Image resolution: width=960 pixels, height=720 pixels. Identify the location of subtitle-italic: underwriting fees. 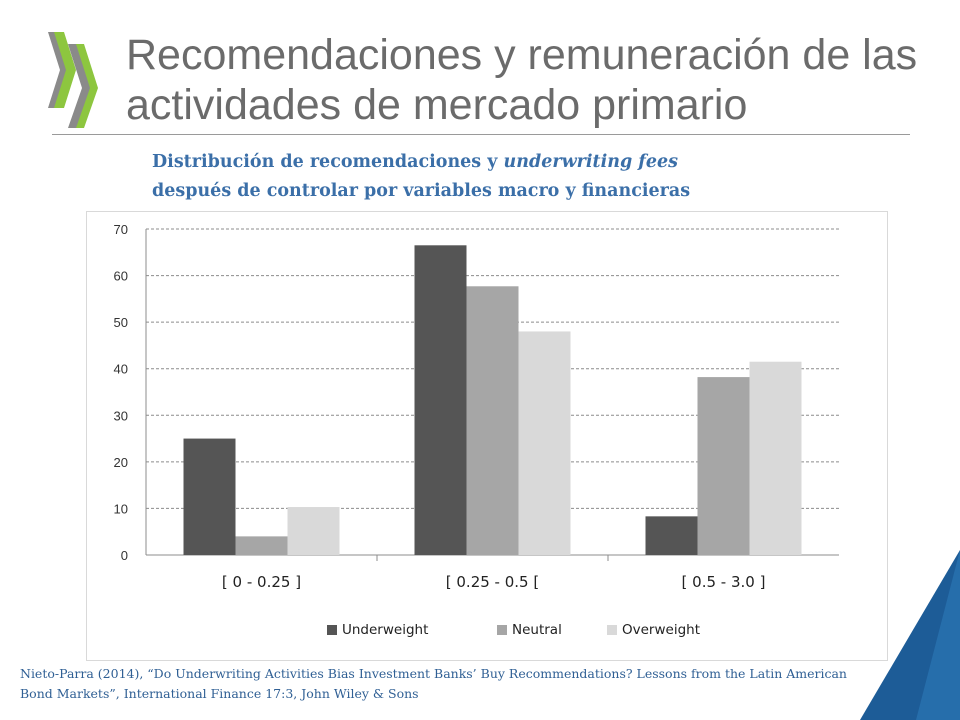
(590, 162).